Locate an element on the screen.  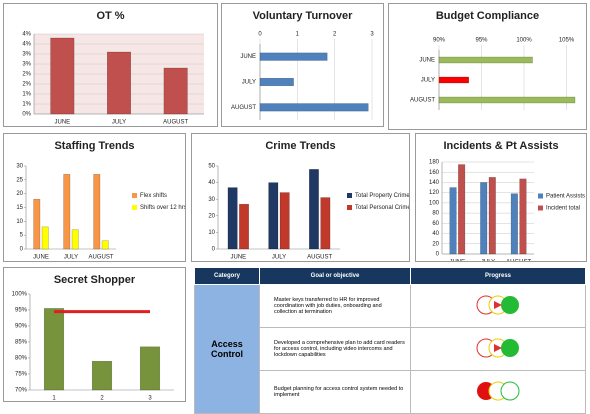
x-tick-label: 90% is located at coordinates (439, 41).